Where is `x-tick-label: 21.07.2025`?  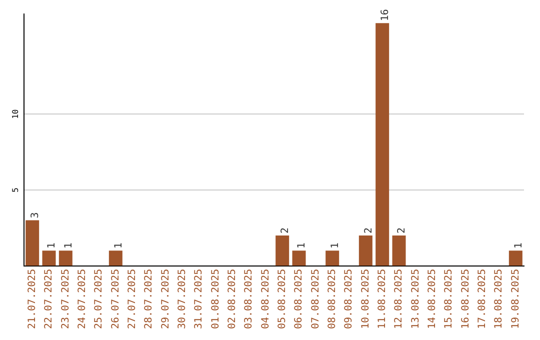
x-tick-label: 21.07.2025 is located at coordinates (32, 299).